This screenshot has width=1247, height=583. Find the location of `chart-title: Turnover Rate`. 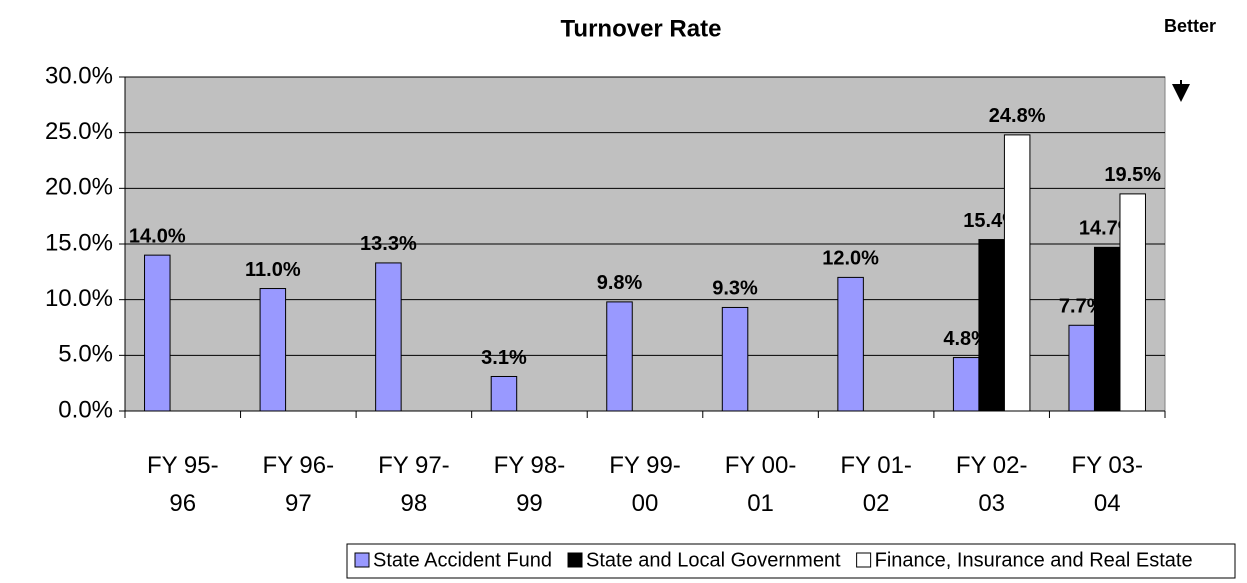

chart-title: Turnover Rate is located at coordinates (641, 28).